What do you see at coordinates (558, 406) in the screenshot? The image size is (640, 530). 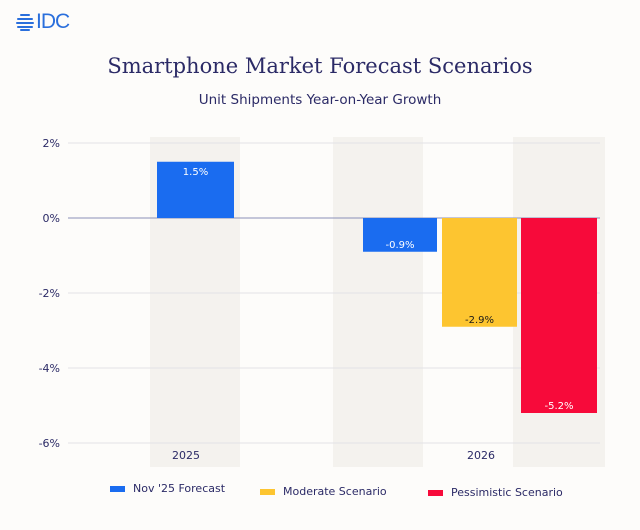 I see `data-label: -5.2%` at bounding box center [558, 406].